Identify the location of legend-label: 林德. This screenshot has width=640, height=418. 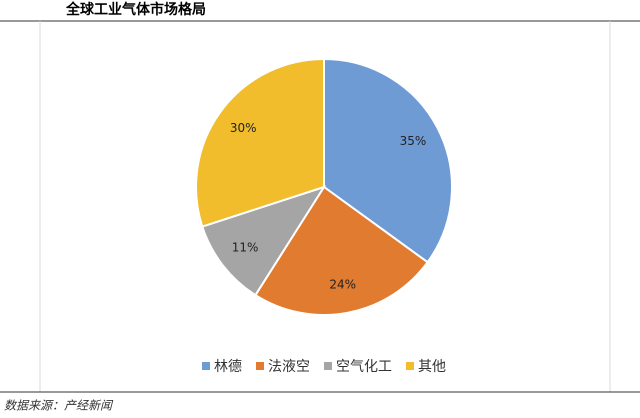
(228, 367).